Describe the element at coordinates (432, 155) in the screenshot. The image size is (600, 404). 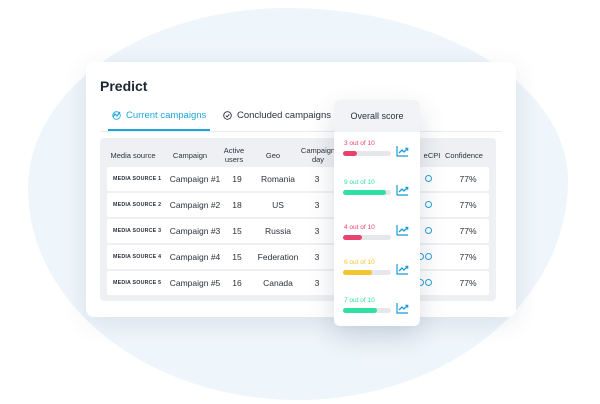
I see `header-ecpi: eCPI` at that location.